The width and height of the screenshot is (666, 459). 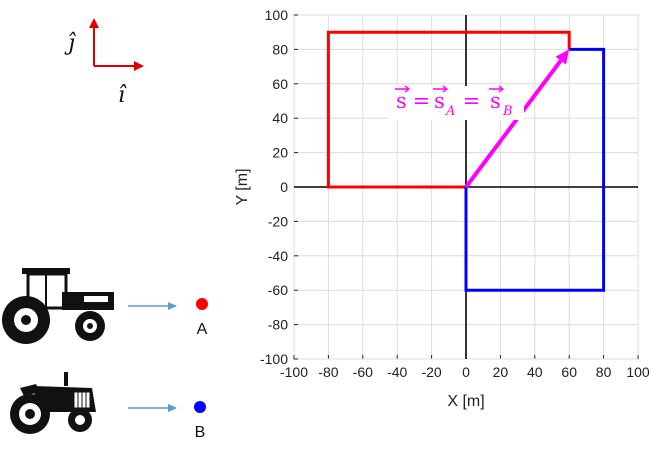 What do you see at coordinates (466, 372) in the screenshot?
I see `x-tick-label: 0` at bounding box center [466, 372].